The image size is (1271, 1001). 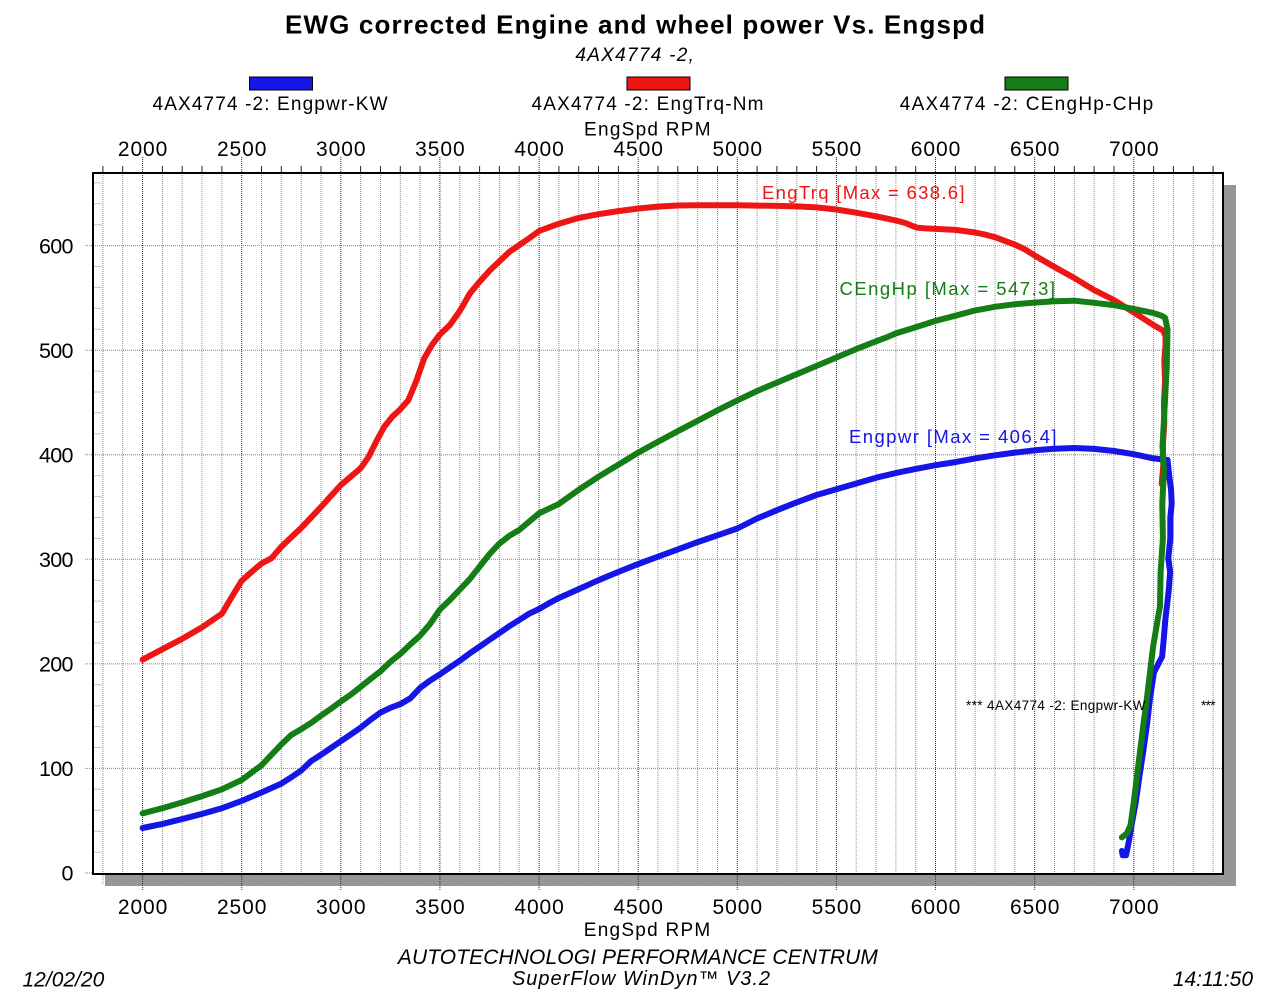 What do you see at coordinates (56, 351) in the screenshot?
I see `svg-text: 500` at bounding box center [56, 351].